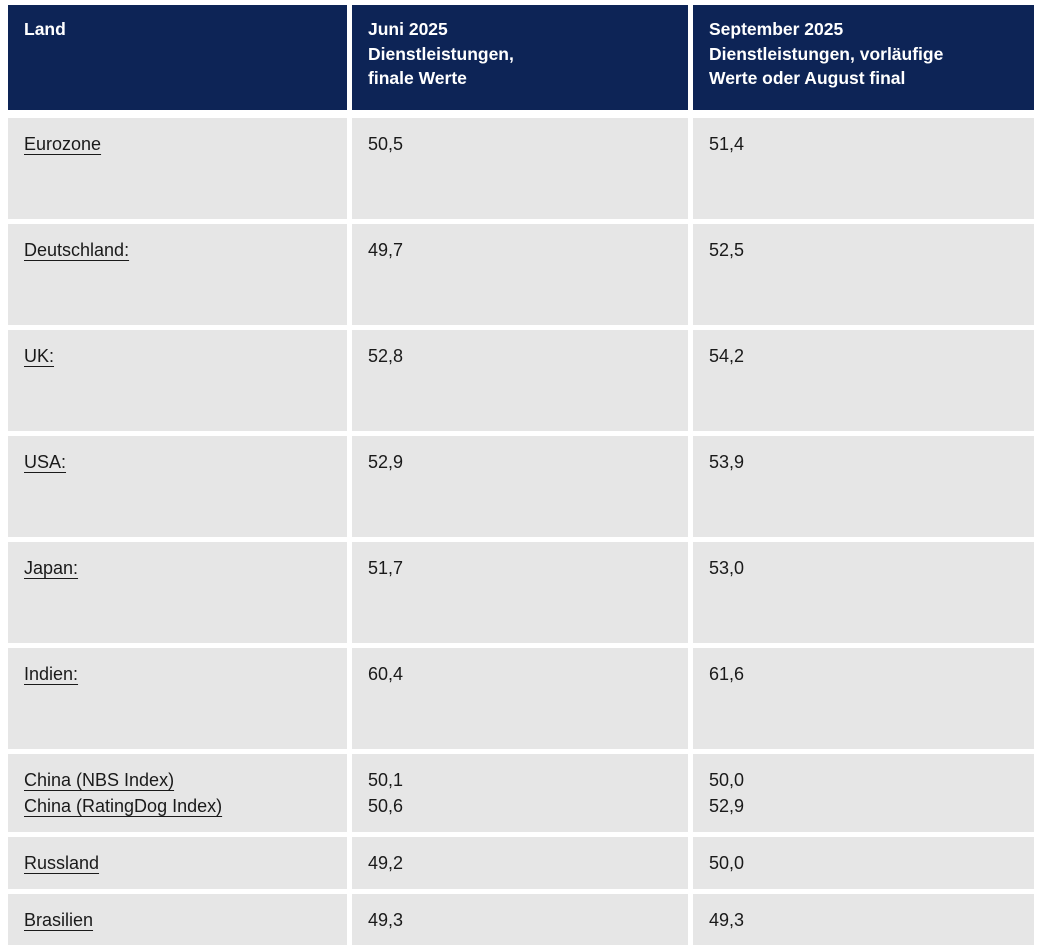  I want to click on country-link-deutschland: Deutschland:, so click(77, 250).